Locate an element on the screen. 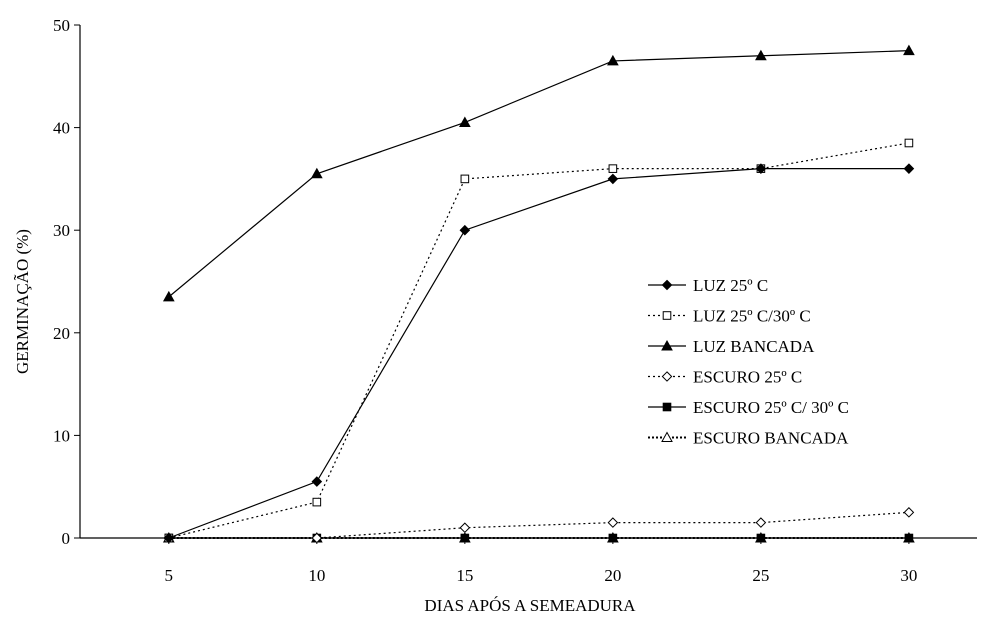  triangle-open-marker is located at coordinates (667, 436).